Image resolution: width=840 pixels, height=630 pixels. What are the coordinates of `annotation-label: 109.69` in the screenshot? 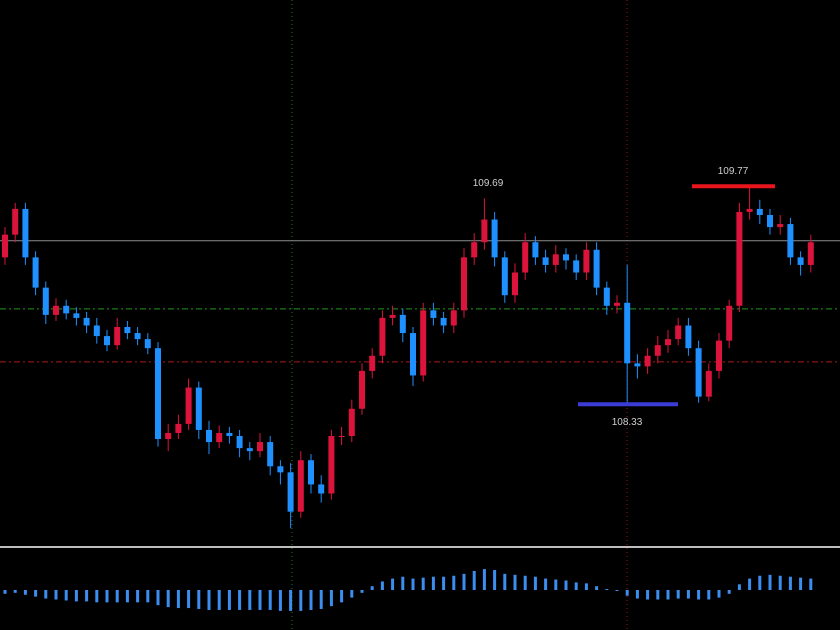 It's located at (488, 183).